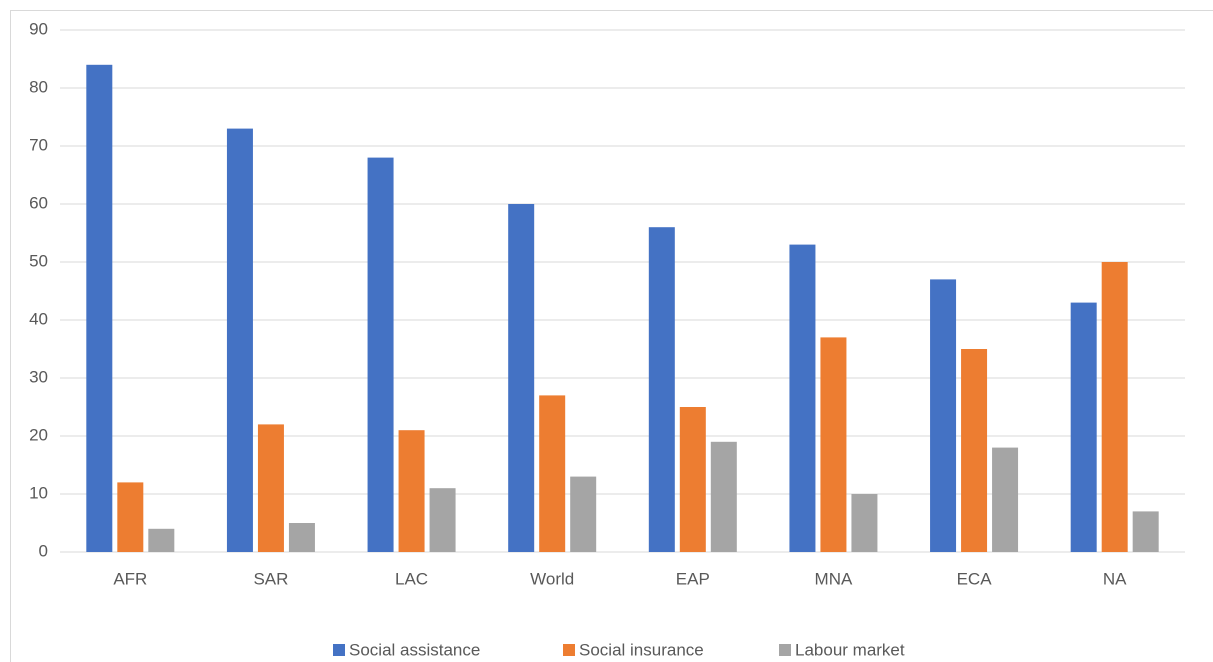 This screenshot has height=662, width=1213. I want to click on y-tick-label: 20, so click(38, 434).